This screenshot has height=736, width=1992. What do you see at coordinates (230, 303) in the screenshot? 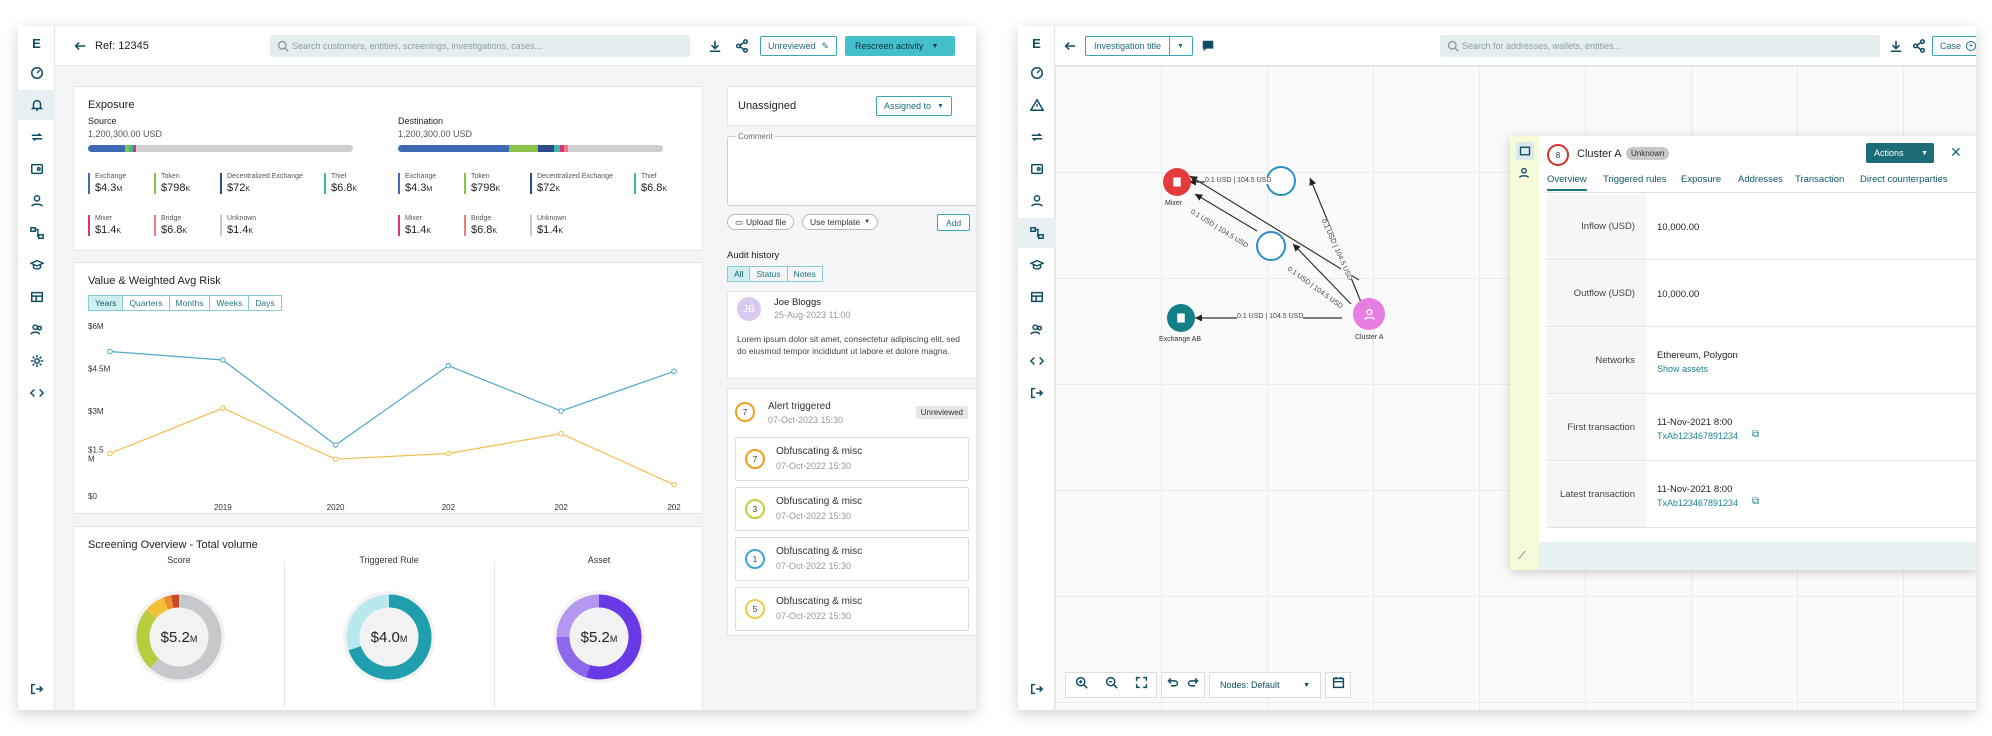
I see `period-weeks: Weeks` at bounding box center [230, 303].